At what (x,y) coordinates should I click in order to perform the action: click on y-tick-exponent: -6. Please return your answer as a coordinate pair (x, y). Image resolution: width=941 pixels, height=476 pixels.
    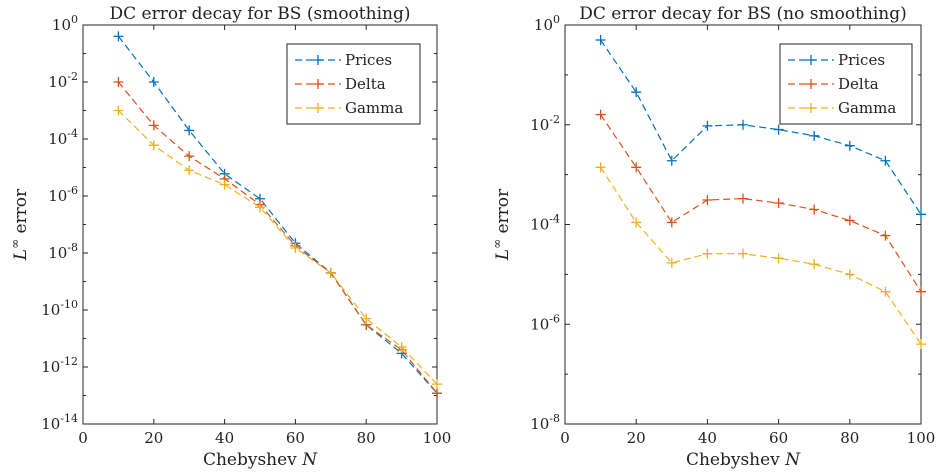
    Looking at the image, I should click on (72, 190).